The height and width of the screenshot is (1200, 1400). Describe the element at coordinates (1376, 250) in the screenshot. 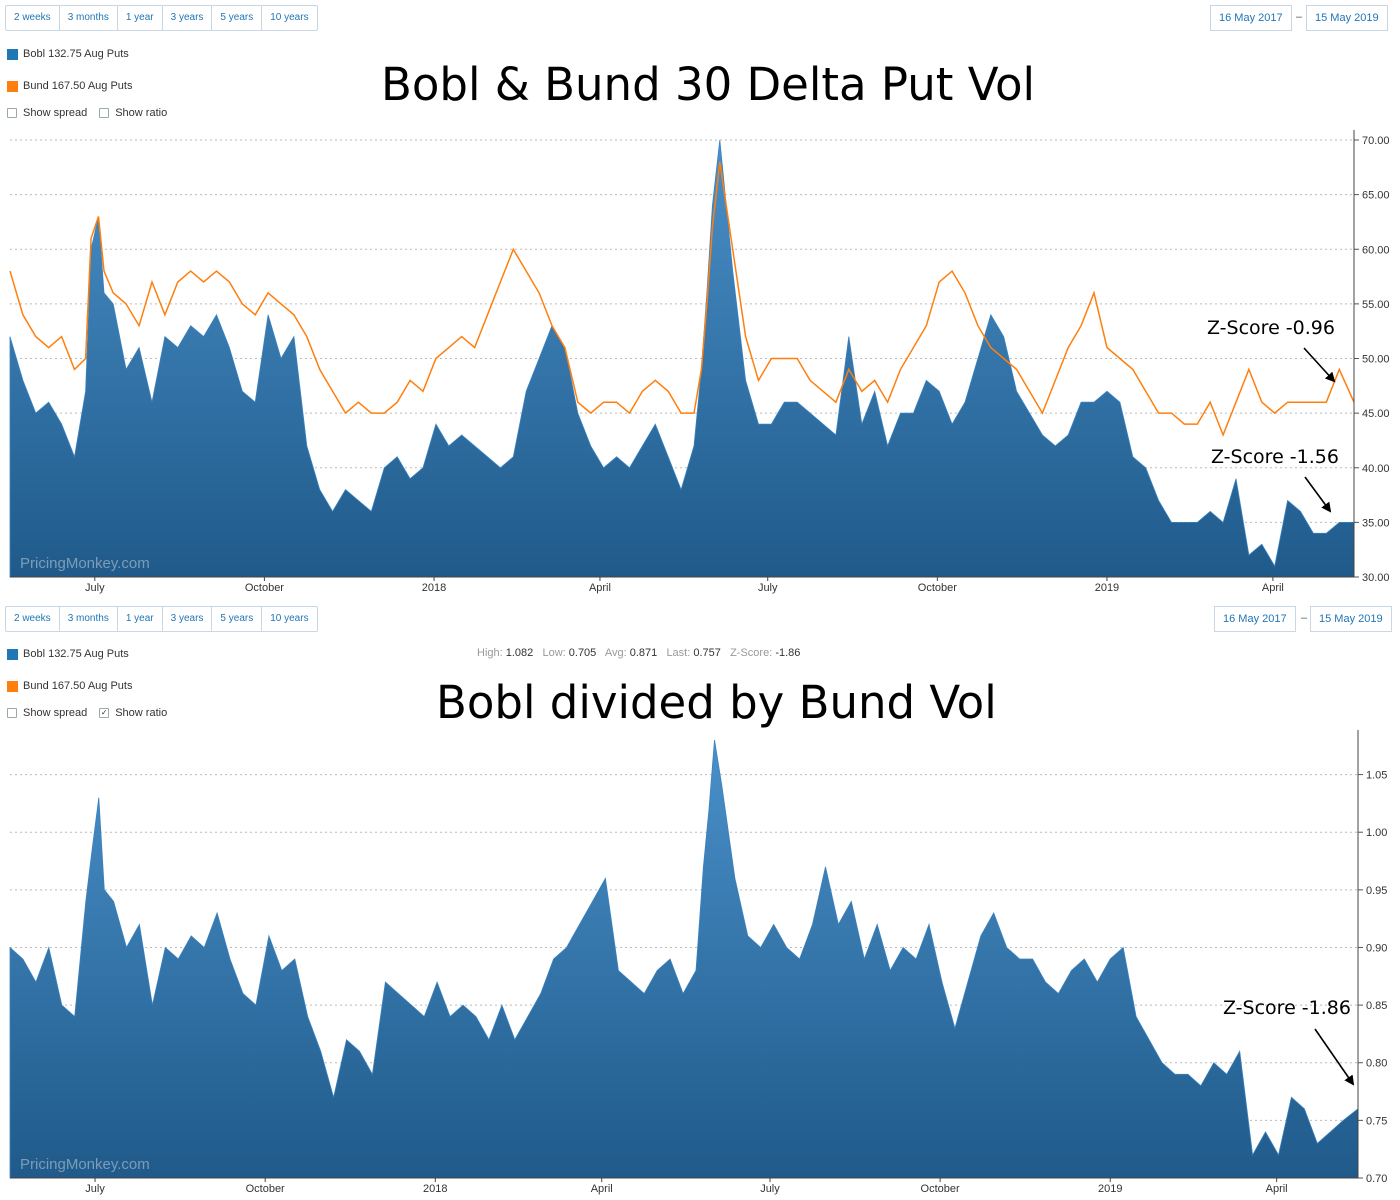

I see `y-tick-label: 60.00` at that location.